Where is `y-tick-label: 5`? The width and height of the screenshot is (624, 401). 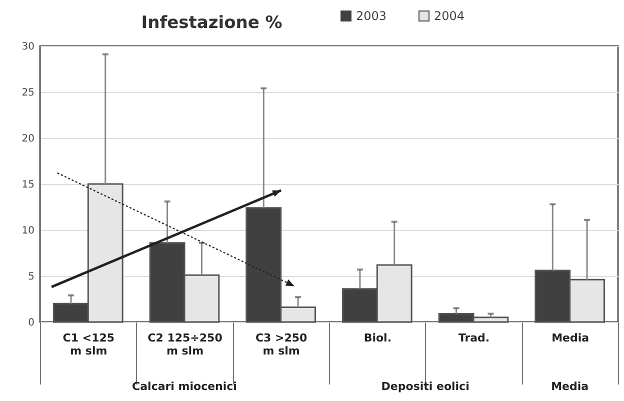
y-tick-label: 5 is located at coordinates (31, 277).